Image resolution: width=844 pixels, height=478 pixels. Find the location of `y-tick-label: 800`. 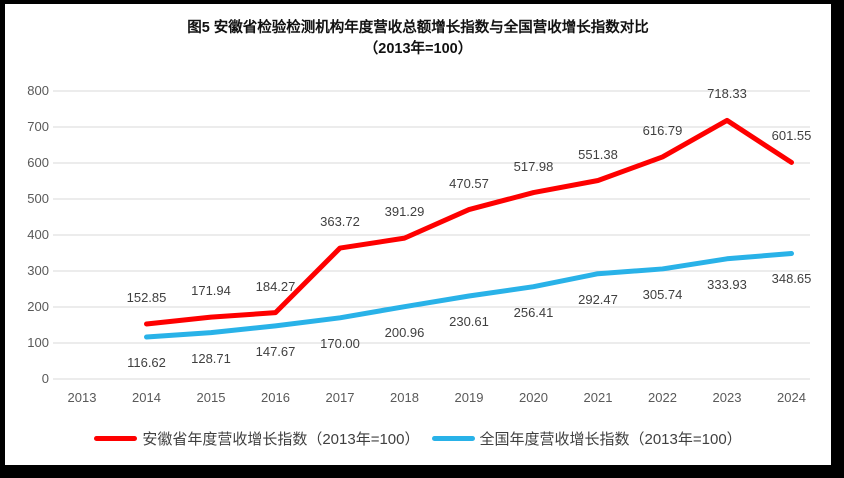

y-tick-label: 800 is located at coordinates (38, 90).